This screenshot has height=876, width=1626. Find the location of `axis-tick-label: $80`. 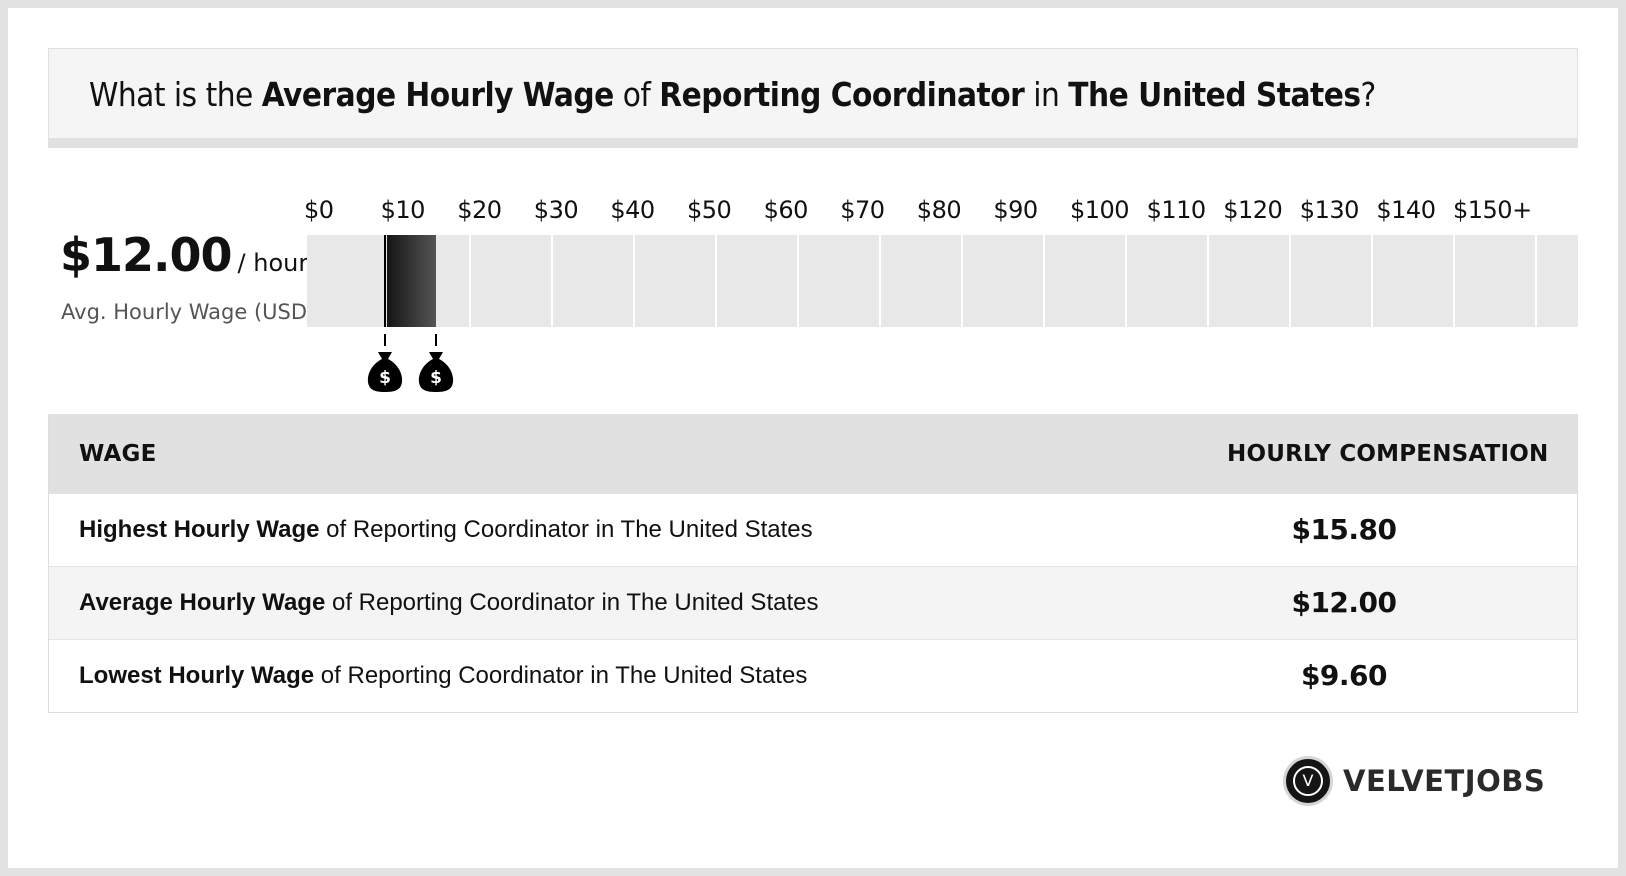

axis-tick-label: $80 is located at coordinates (939, 210).